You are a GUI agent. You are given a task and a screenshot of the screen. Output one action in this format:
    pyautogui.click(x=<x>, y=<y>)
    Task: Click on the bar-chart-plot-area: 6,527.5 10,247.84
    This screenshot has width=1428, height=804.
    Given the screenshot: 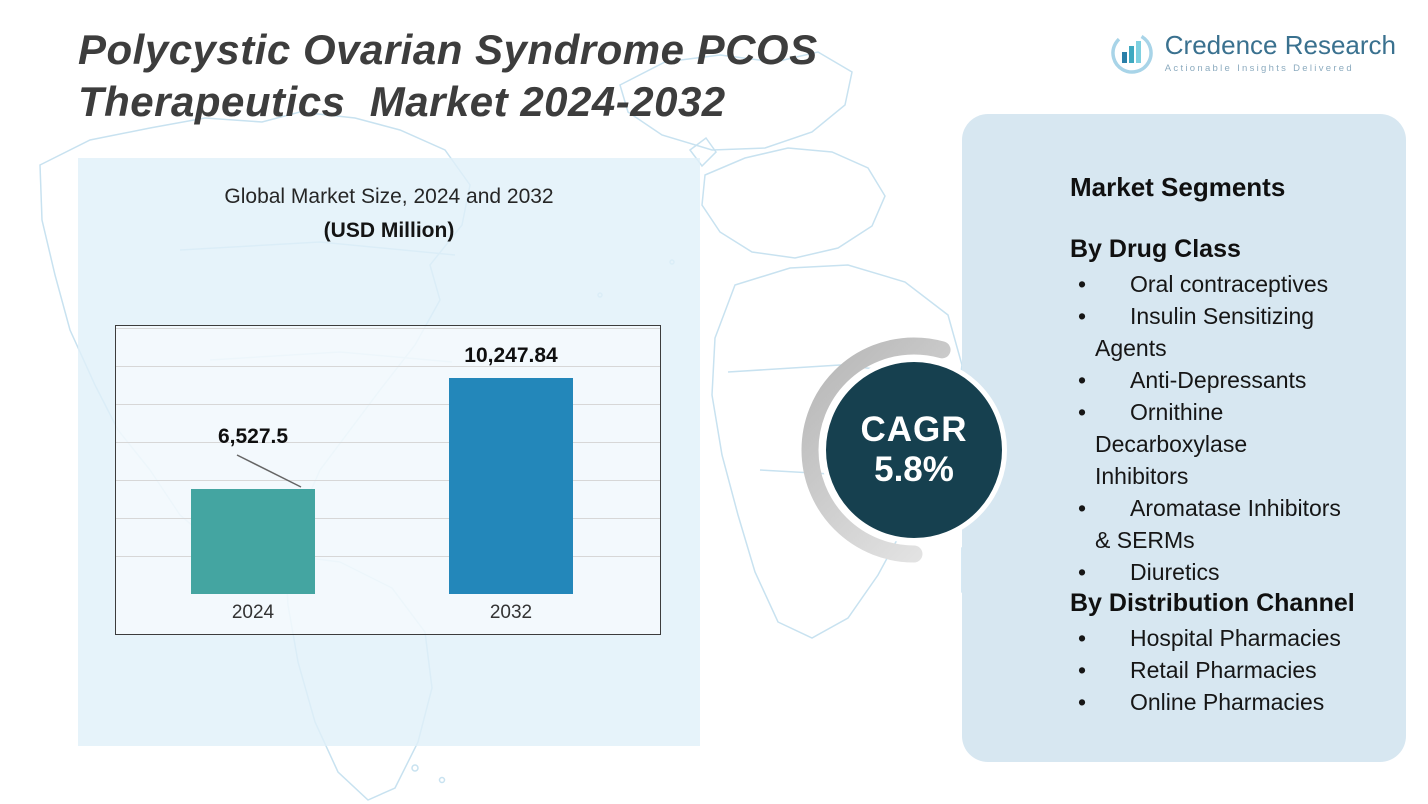 What is the action you would take?
    pyautogui.click(x=388, y=460)
    